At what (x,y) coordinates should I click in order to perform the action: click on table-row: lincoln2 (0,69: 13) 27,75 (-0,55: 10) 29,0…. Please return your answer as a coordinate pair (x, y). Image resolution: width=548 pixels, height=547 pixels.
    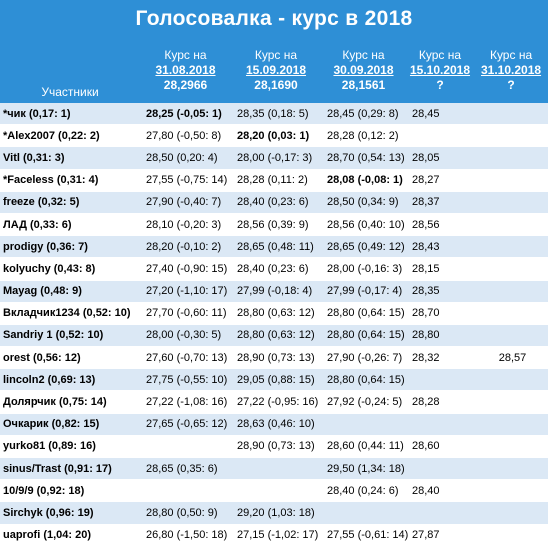
    Looking at the image, I should click on (274, 380).